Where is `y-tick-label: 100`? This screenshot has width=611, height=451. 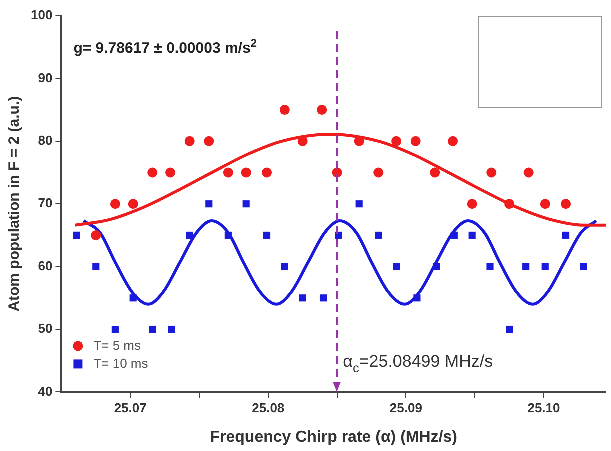 y-tick-label: 100 is located at coordinates (41, 15).